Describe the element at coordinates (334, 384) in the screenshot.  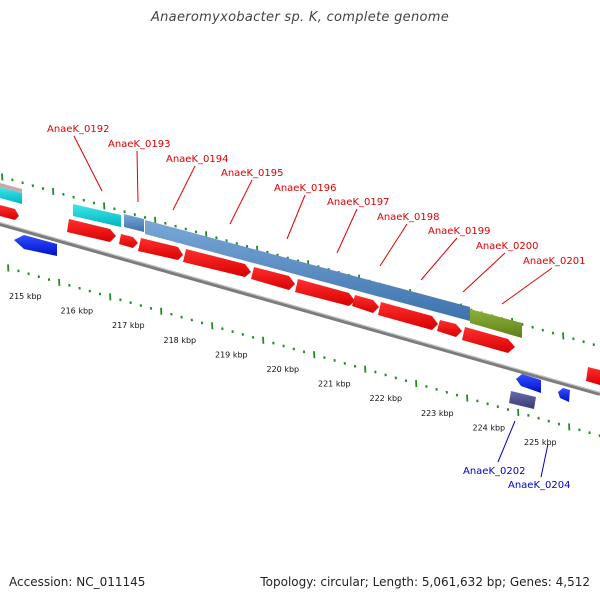
I see `scale-label-221-kbp: 221 kbp` at that location.